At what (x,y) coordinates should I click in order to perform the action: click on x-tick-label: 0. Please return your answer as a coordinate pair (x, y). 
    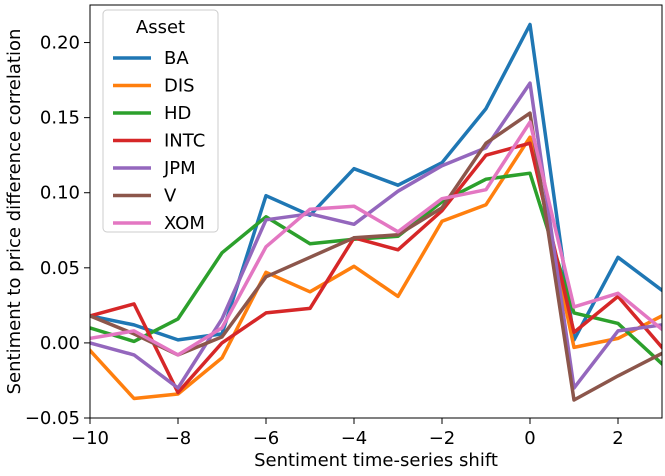
    Looking at the image, I should click on (529, 438).